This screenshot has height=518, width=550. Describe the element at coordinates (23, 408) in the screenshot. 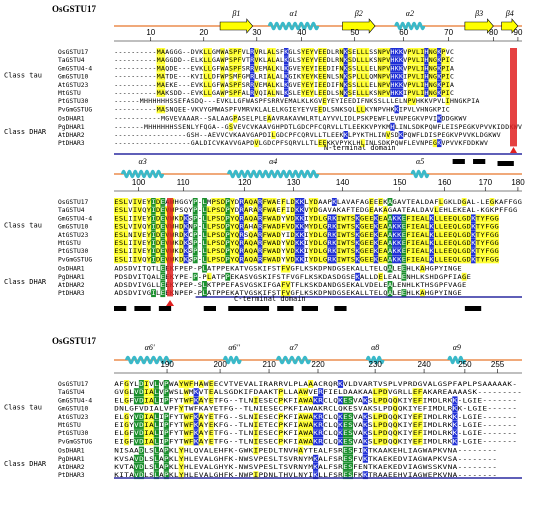

I see `class-label-tau: Class tau` at that location.